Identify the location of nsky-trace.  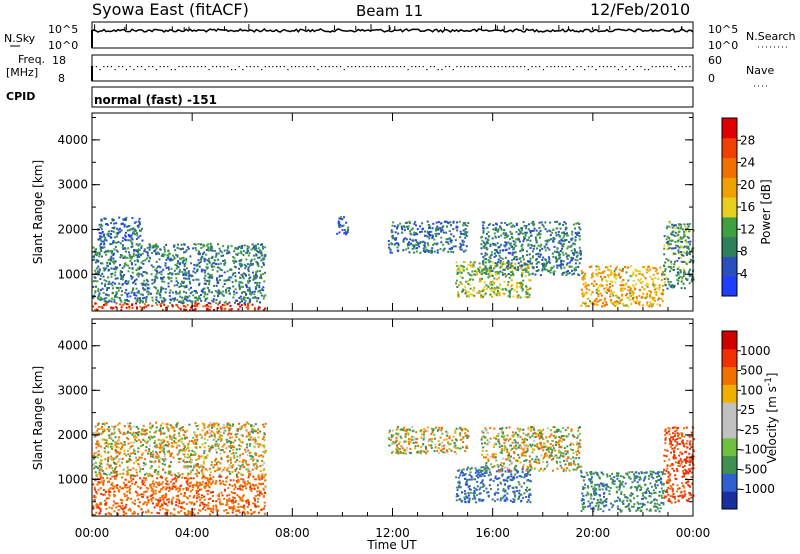
(392, 36).